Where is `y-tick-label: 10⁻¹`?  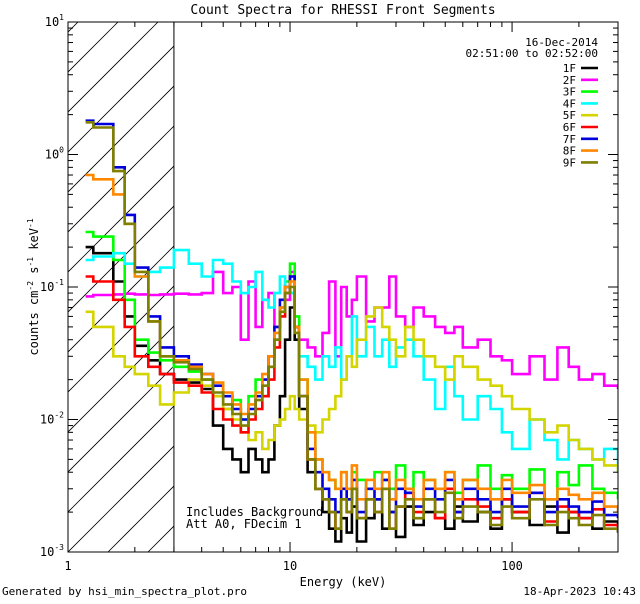
y-tick-label: 10⁻¹ is located at coordinates (52, 286).